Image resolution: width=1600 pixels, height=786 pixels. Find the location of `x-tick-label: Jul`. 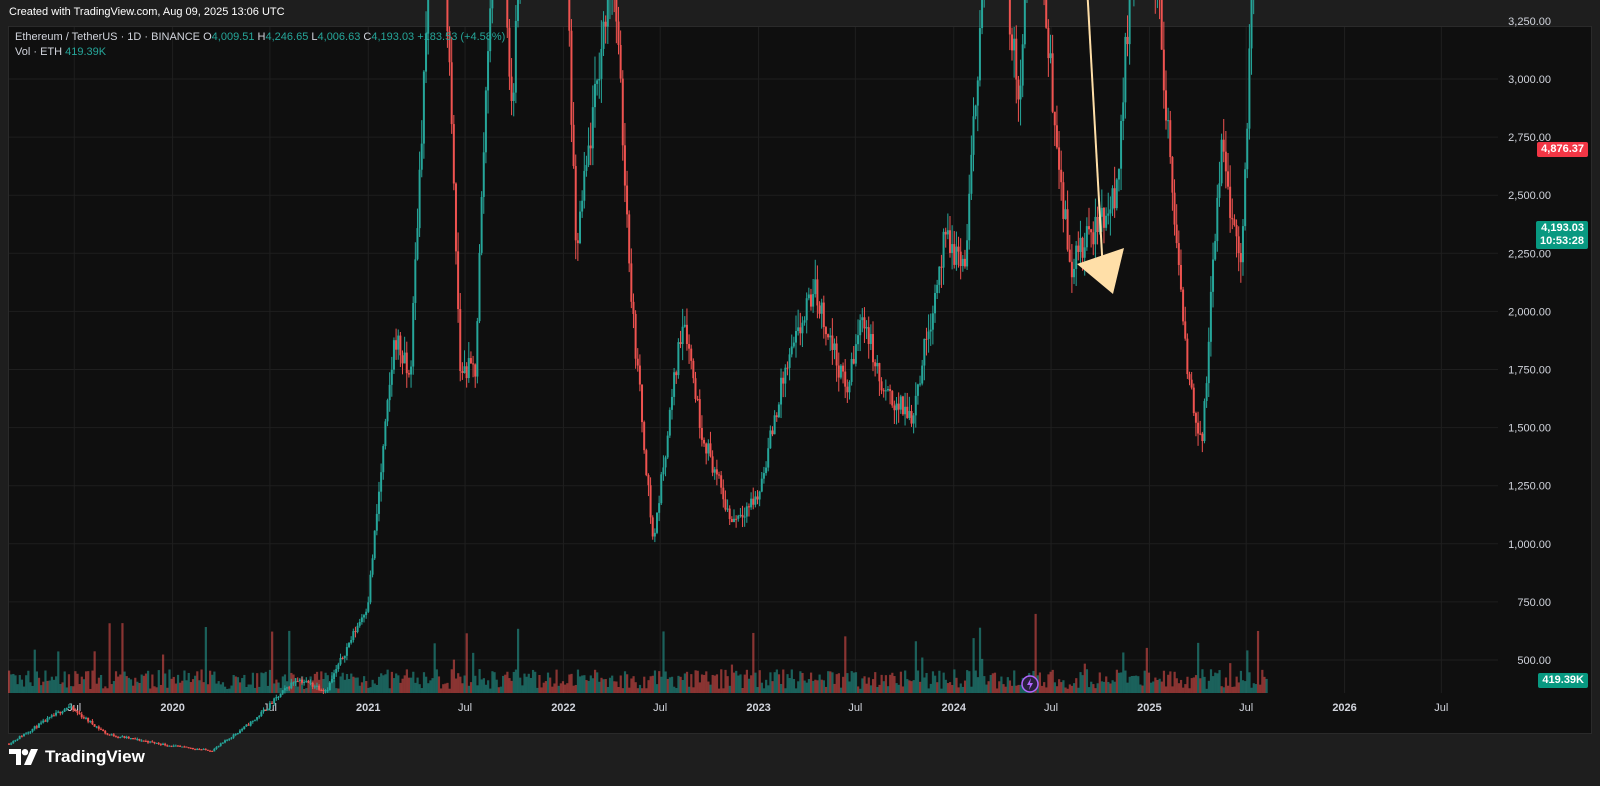

x-tick-label: Jul is located at coordinates (660, 708).